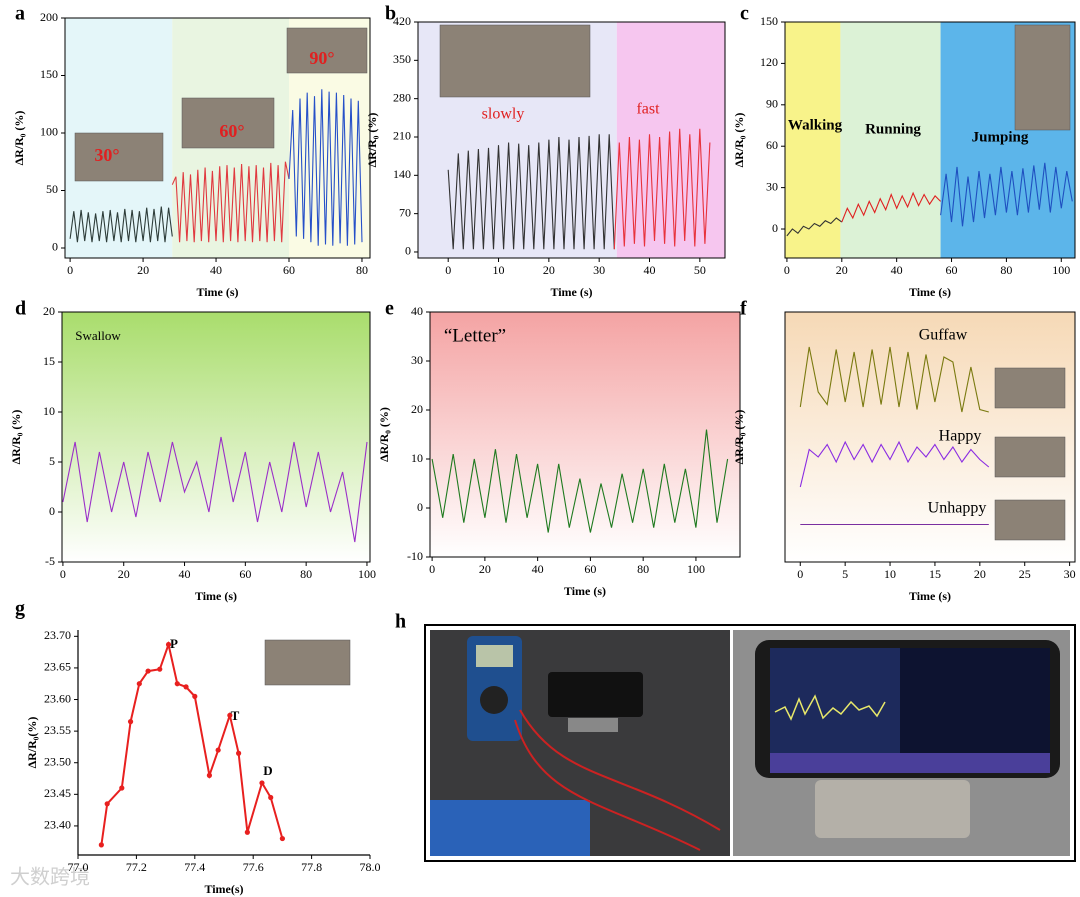  I want to click on y-tick-label: 23.45, so click(57, 793).